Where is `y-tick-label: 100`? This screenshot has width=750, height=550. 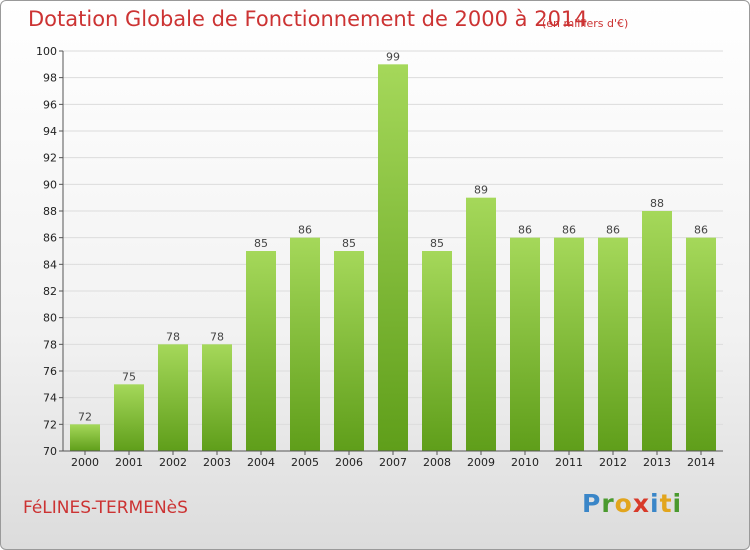 y-tick-label: 100 is located at coordinates (46, 51).